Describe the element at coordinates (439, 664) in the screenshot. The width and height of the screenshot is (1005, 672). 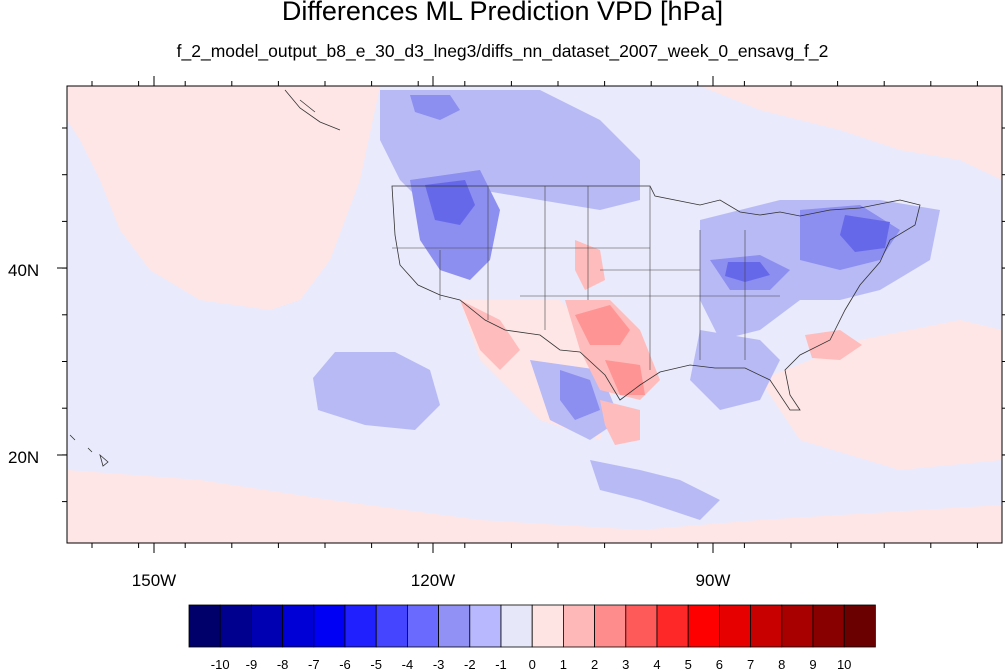
I see `colorbar-label: -3` at that location.